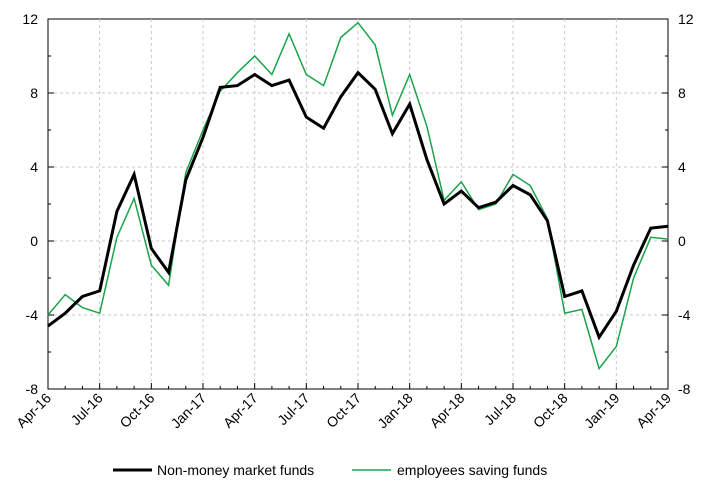 Image resolution: width=702 pixels, height=487 pixels. Describe the element at coordinates (550, 410) in the screenshot. I see `x-tick-label: Oct-18` at that location.